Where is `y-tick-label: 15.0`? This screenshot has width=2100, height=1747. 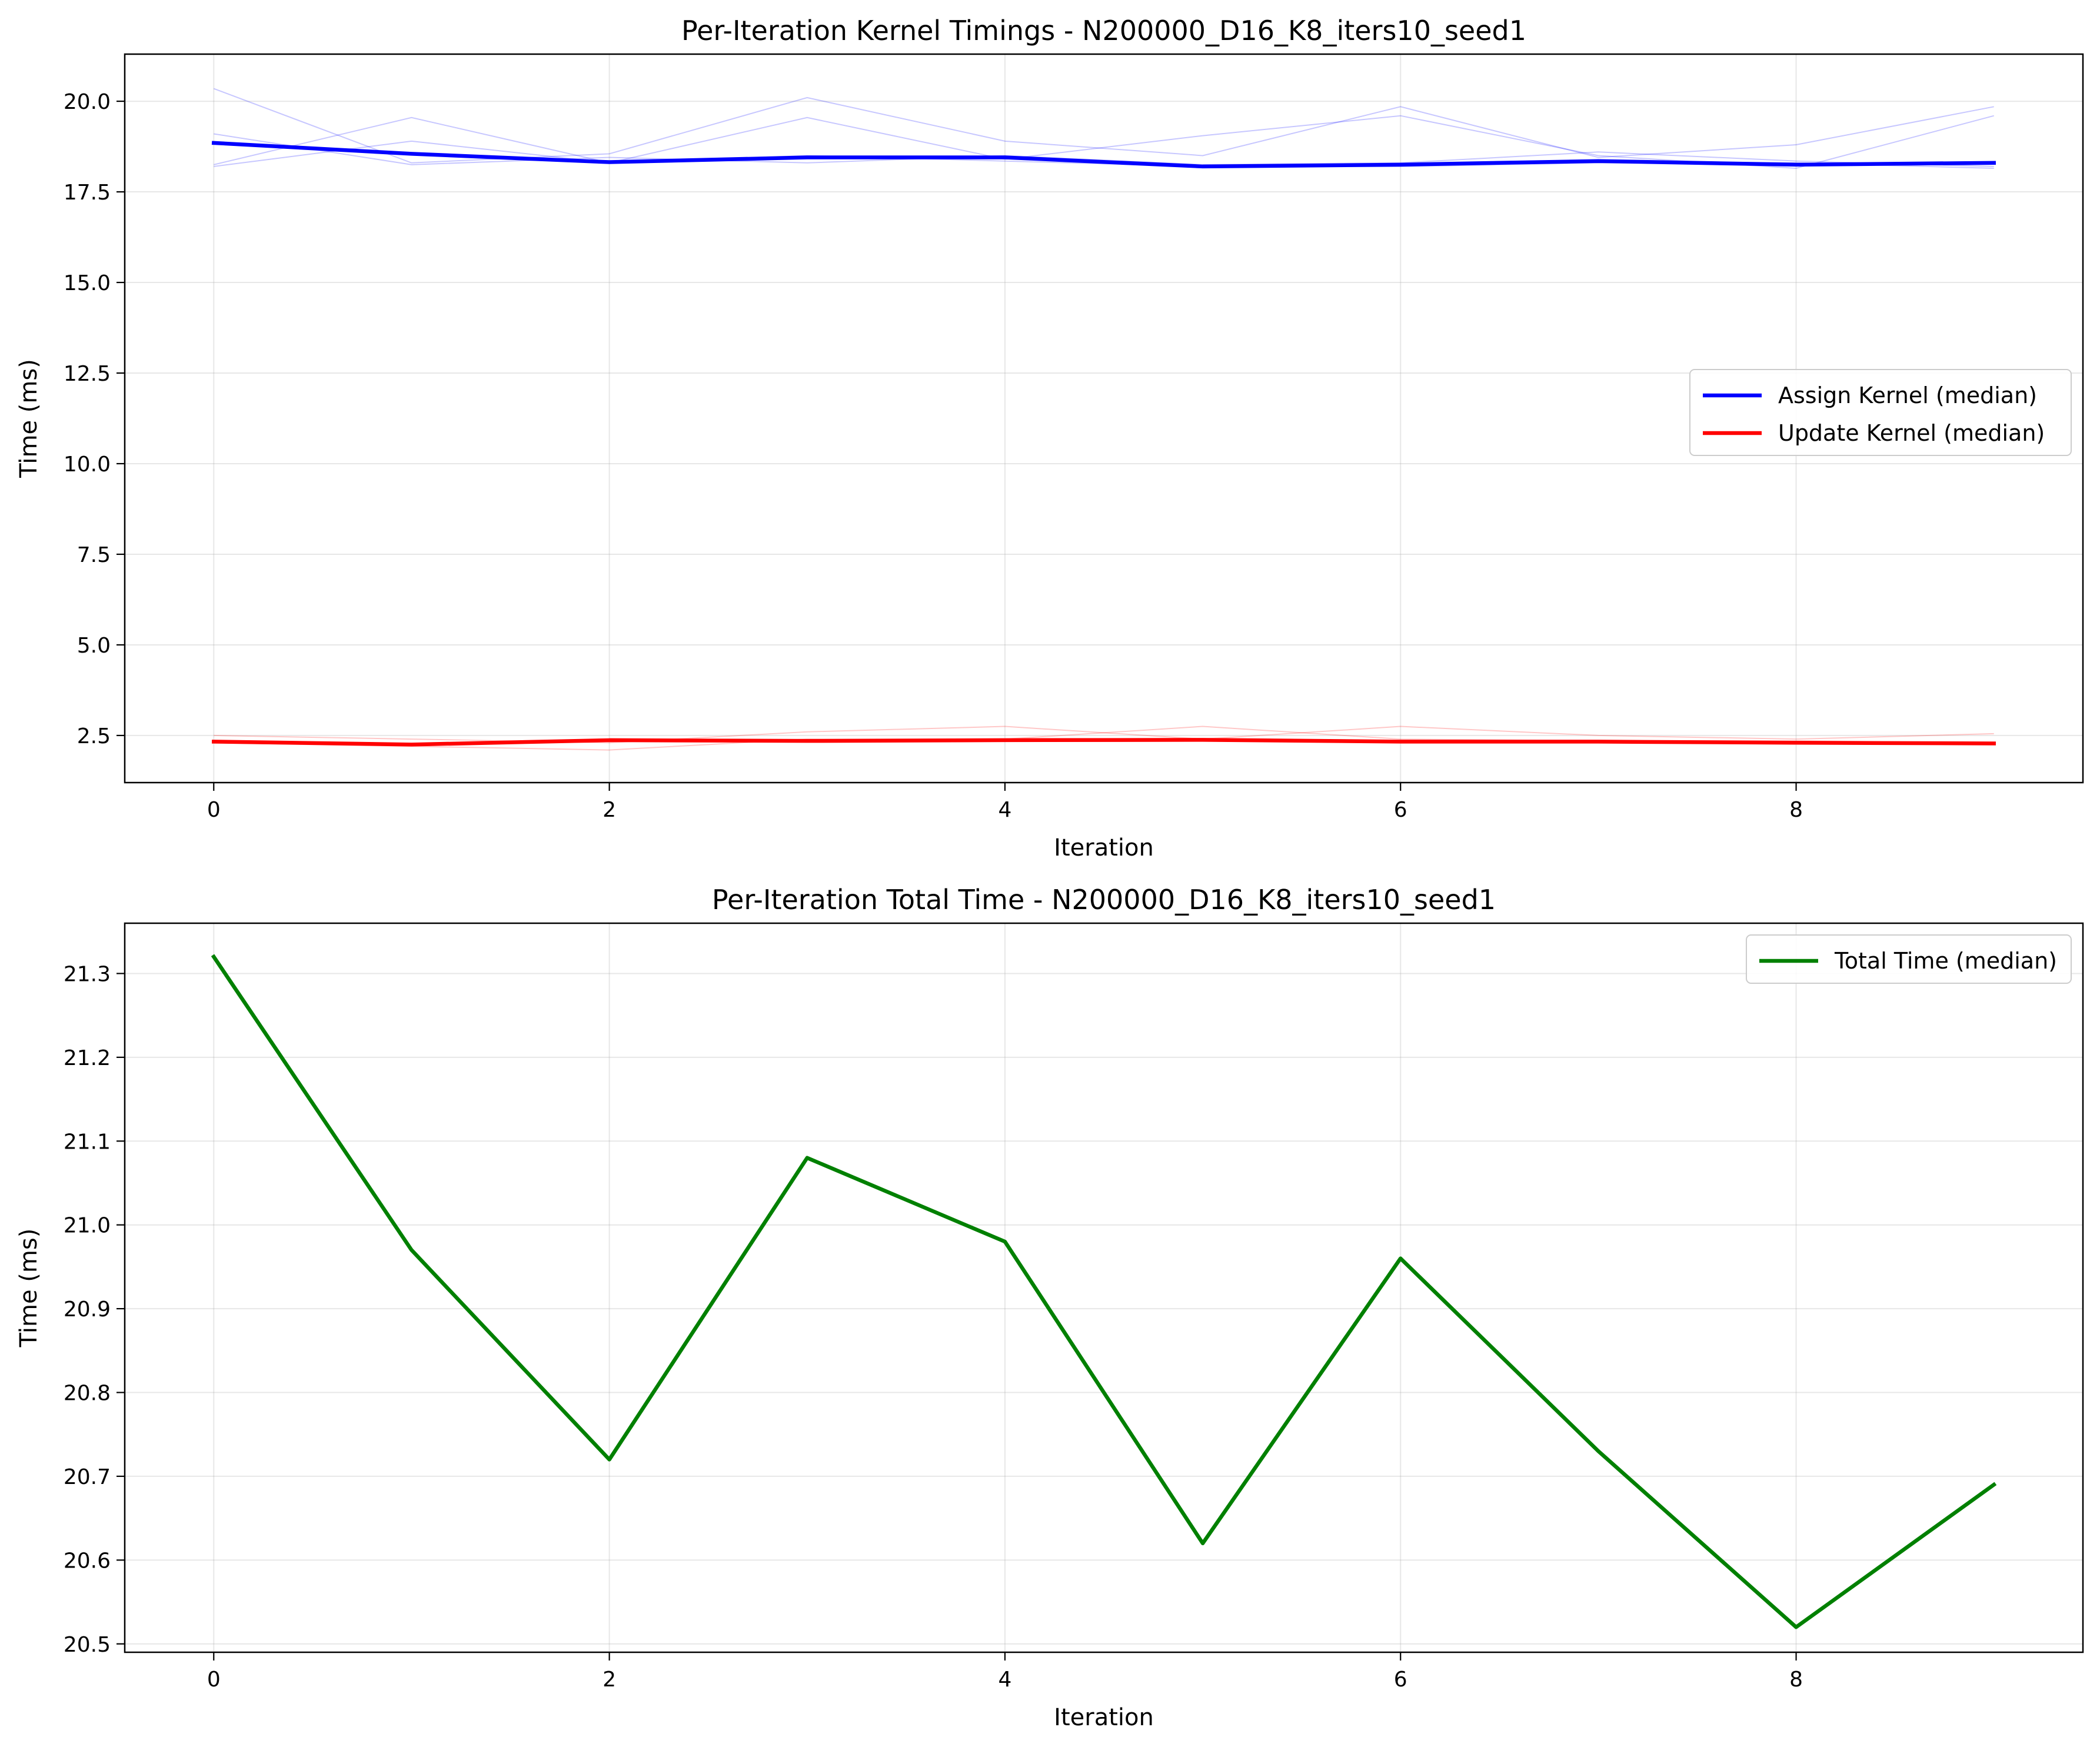 y-tick-label: 15.0 is located at coordinates (87, 283).